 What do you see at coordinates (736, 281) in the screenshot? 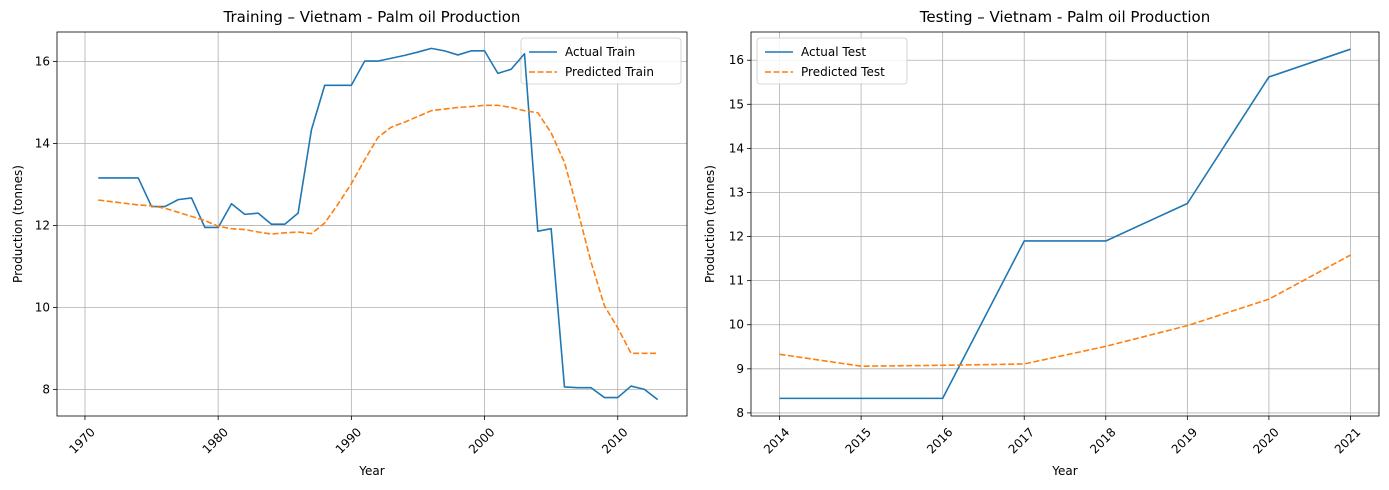
I see `y-tick-label: 11` at bounding box center [736, 281].